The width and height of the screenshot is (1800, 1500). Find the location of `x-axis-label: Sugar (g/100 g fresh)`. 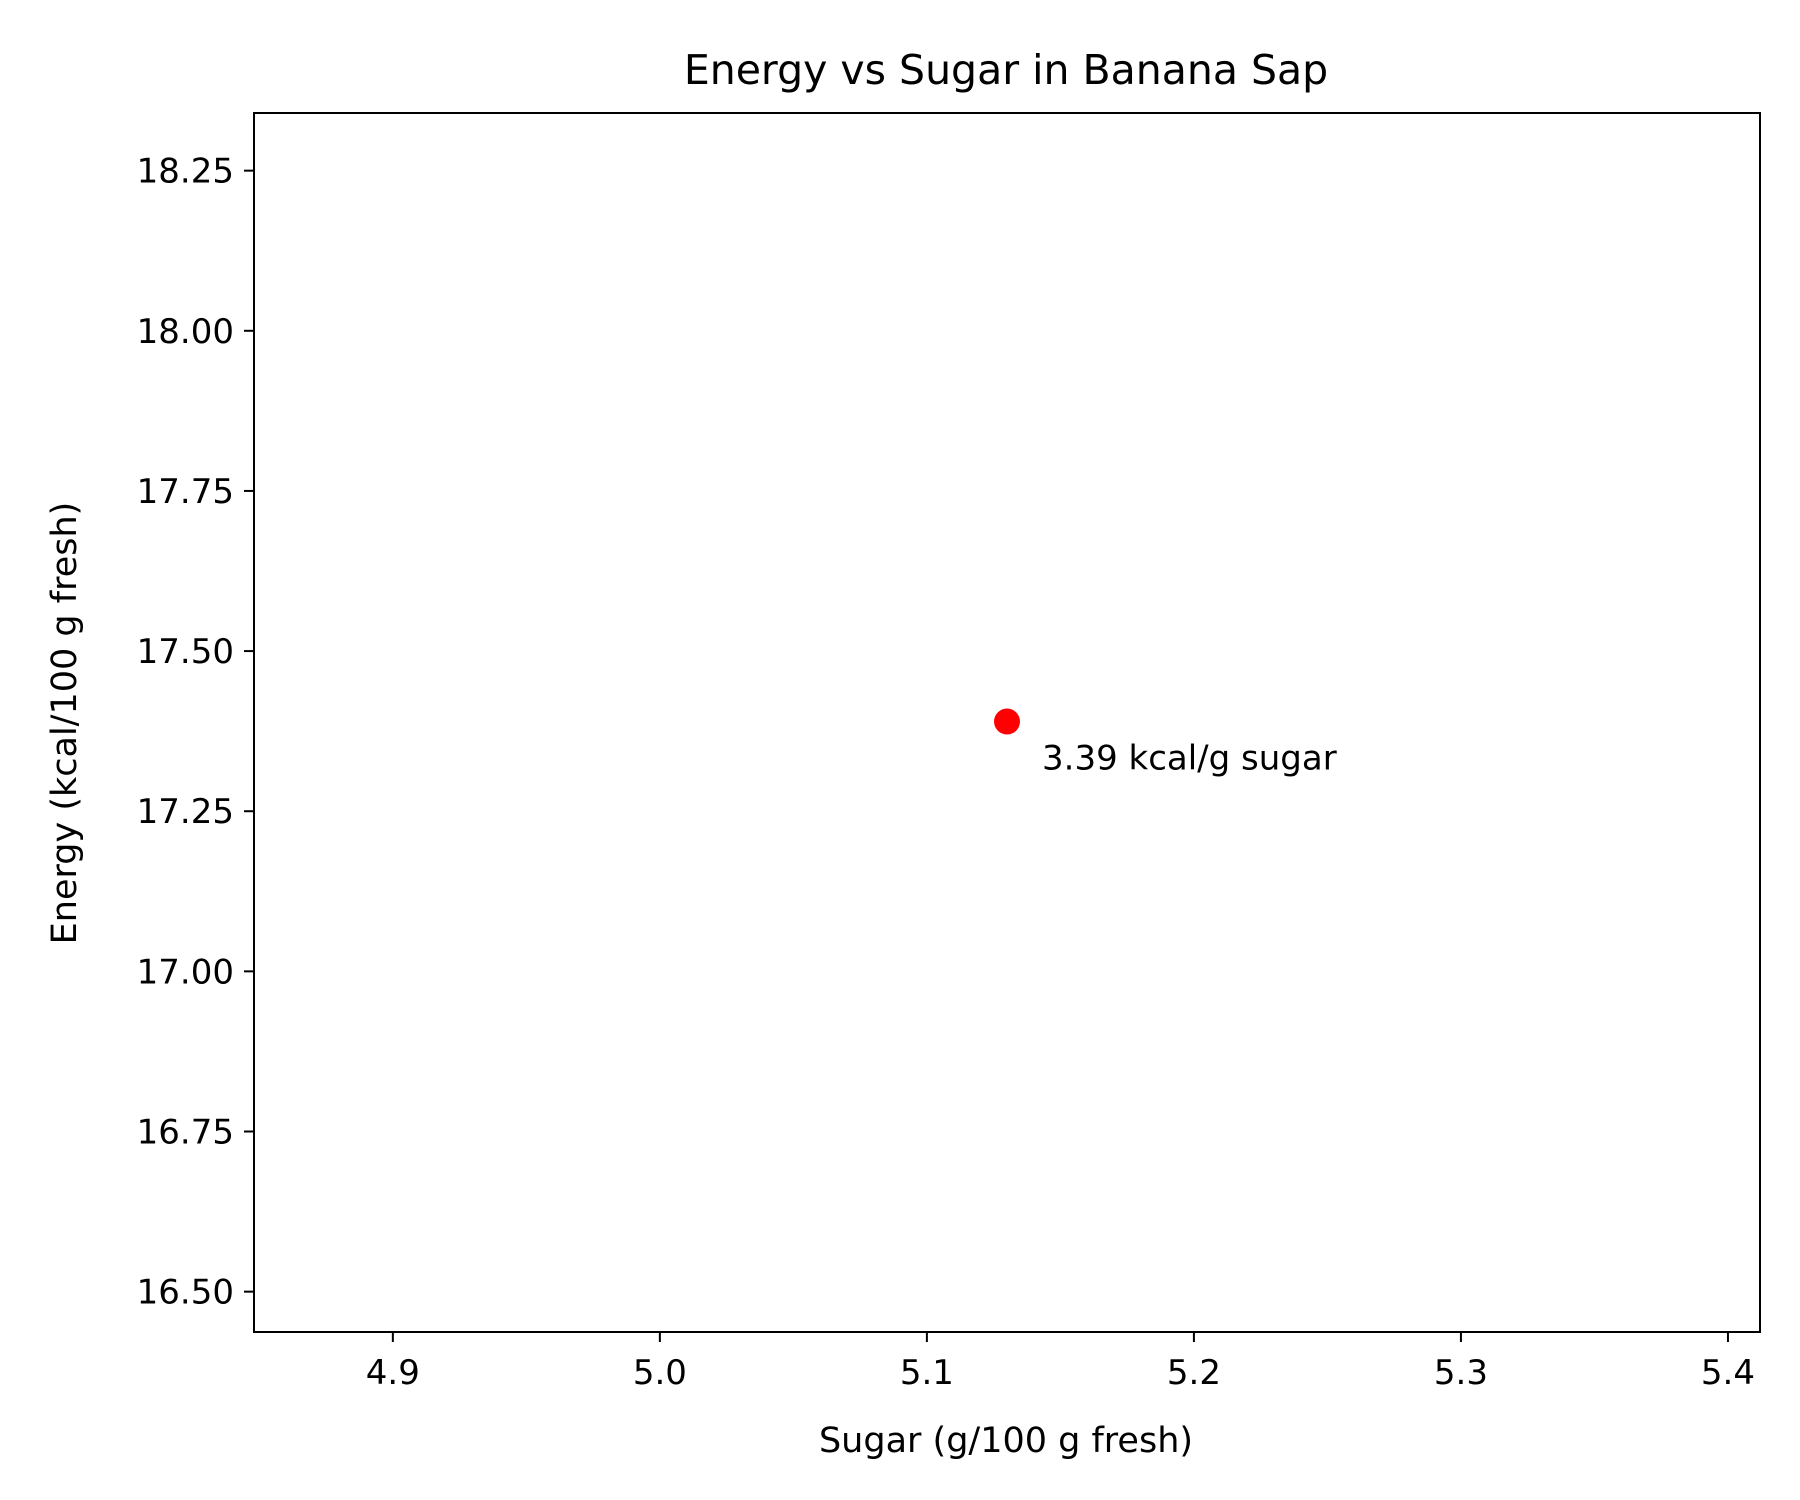

x-axis-label: Sugar (g/100 g fresh) is located at coordinates (1006, 1441).